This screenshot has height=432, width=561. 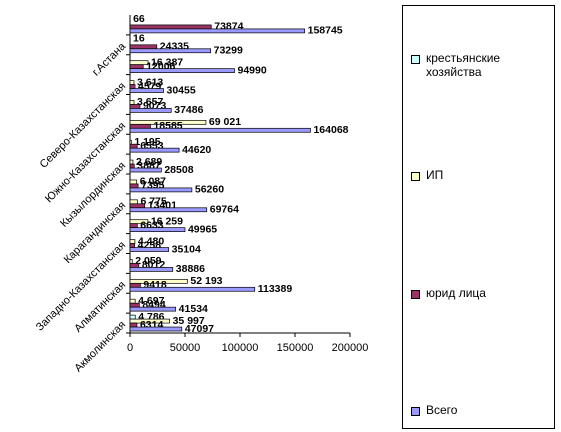 I want to click on data-label: 38886, so click(x=190, y=269).